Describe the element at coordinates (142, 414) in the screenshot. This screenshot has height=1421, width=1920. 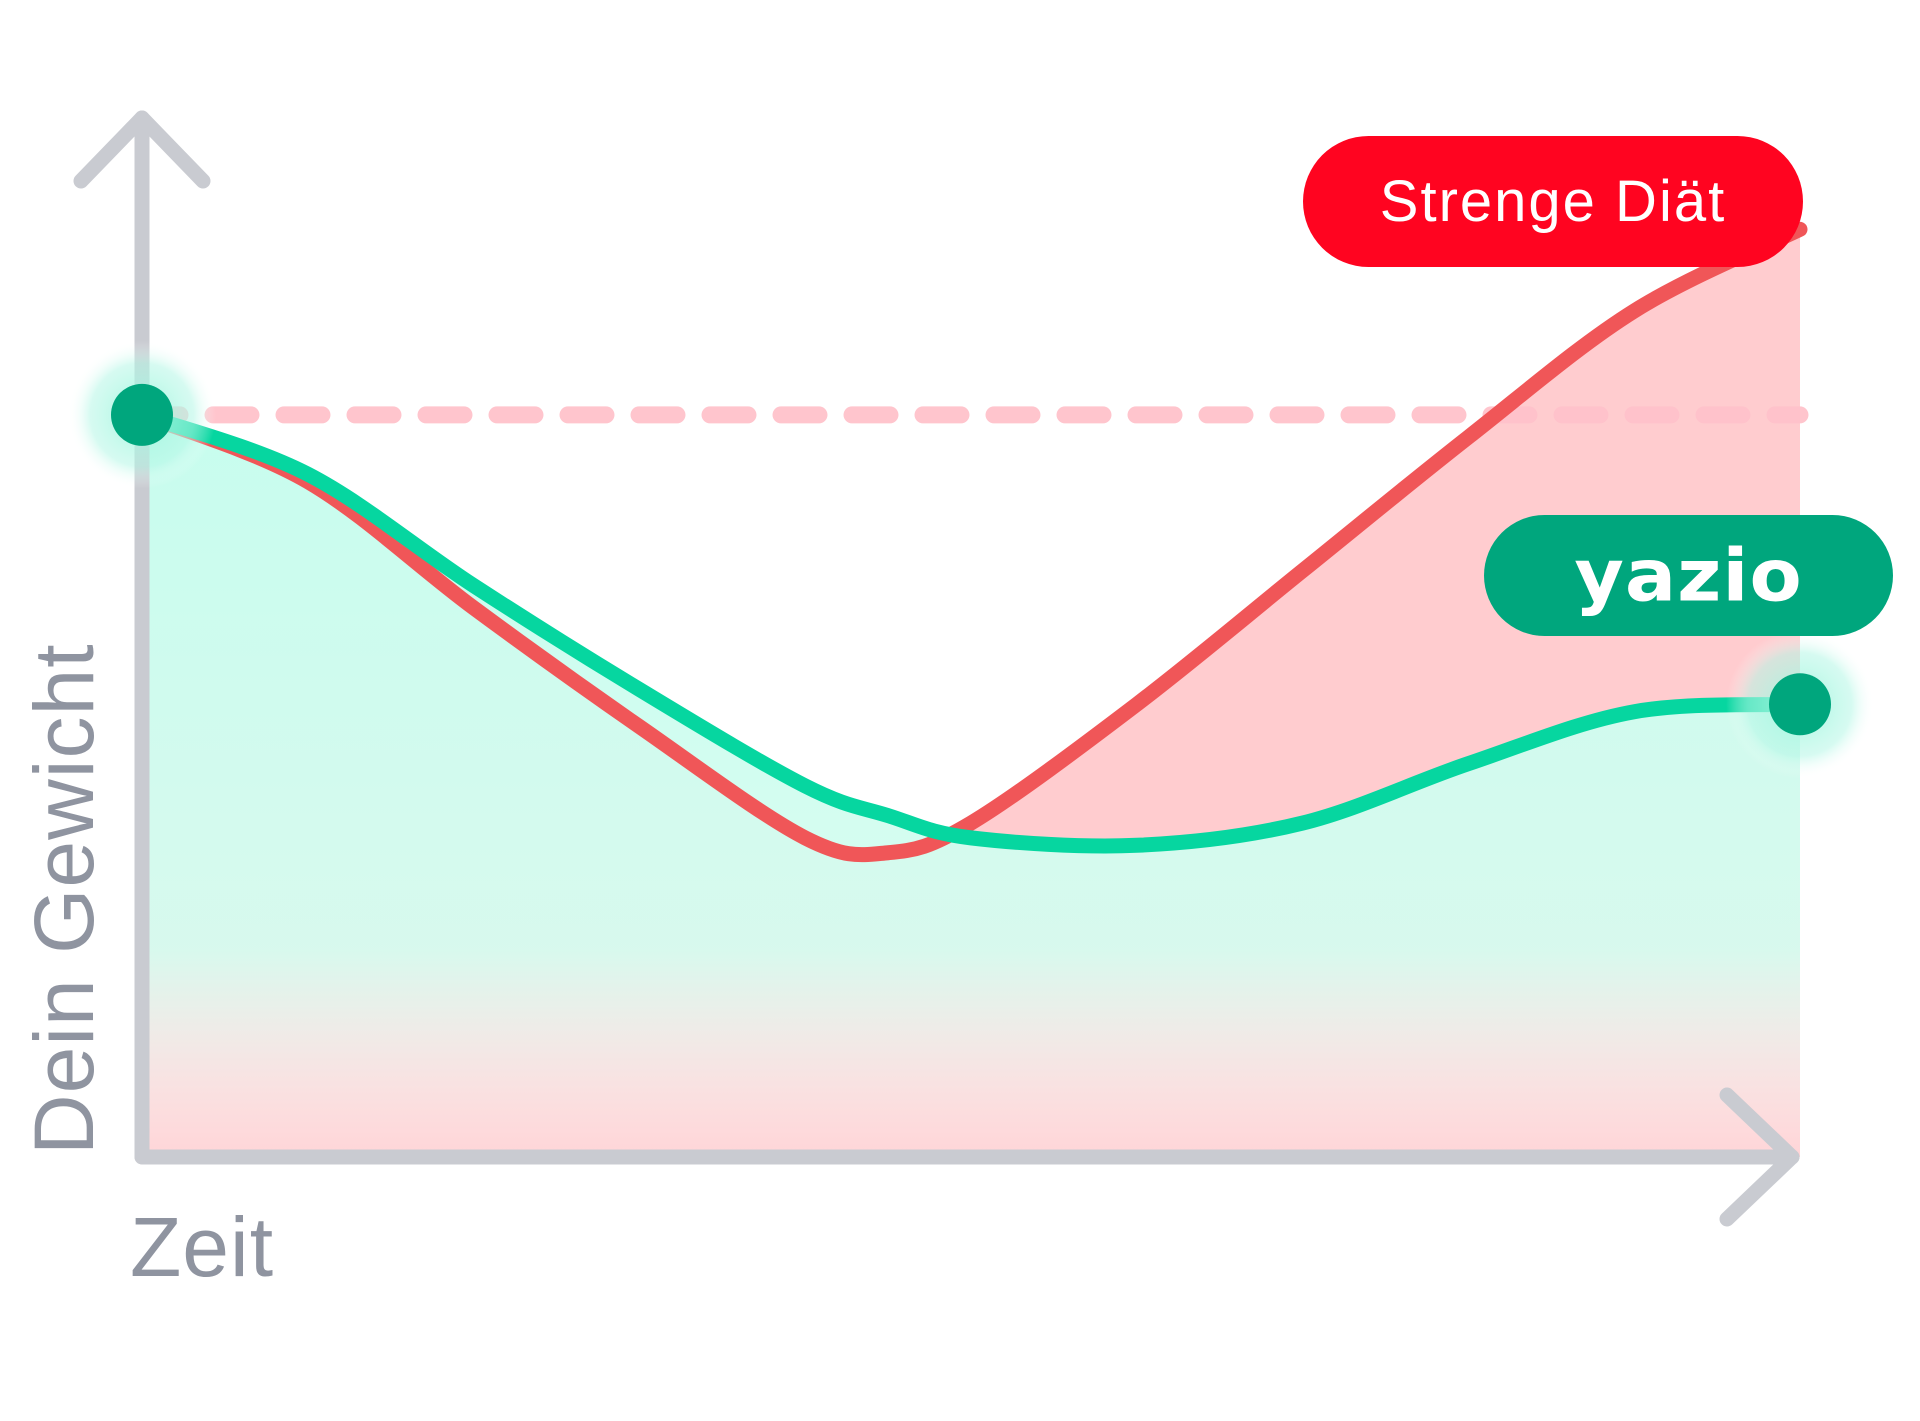
I see `start-marker-dot` at that location.